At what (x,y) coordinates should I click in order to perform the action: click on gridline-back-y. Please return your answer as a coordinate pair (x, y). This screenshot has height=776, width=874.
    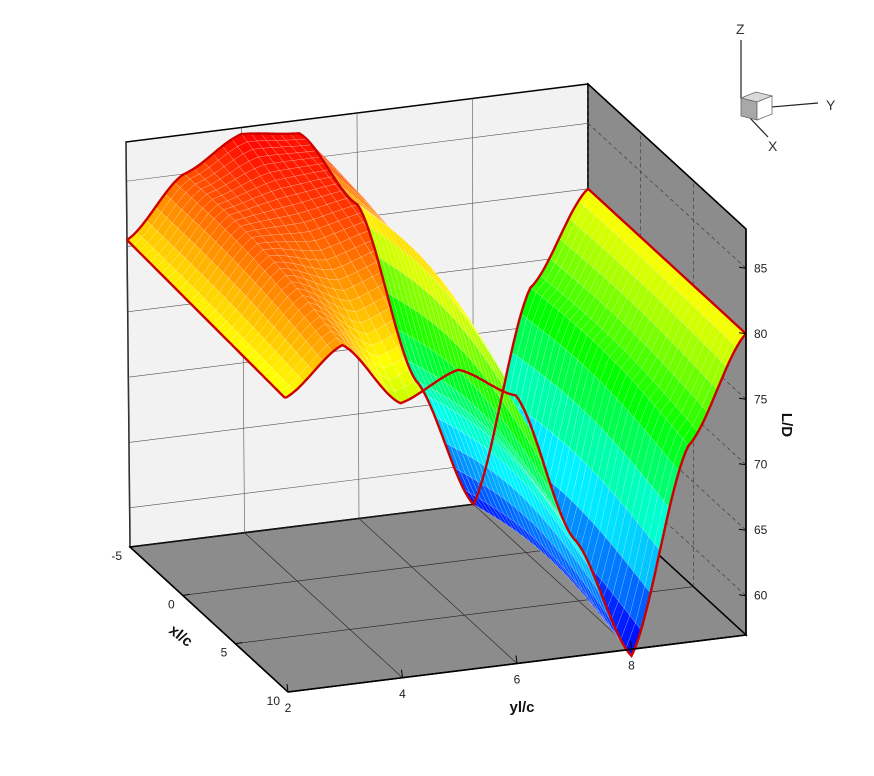
    Looking at the image, I should click on (128, 344).